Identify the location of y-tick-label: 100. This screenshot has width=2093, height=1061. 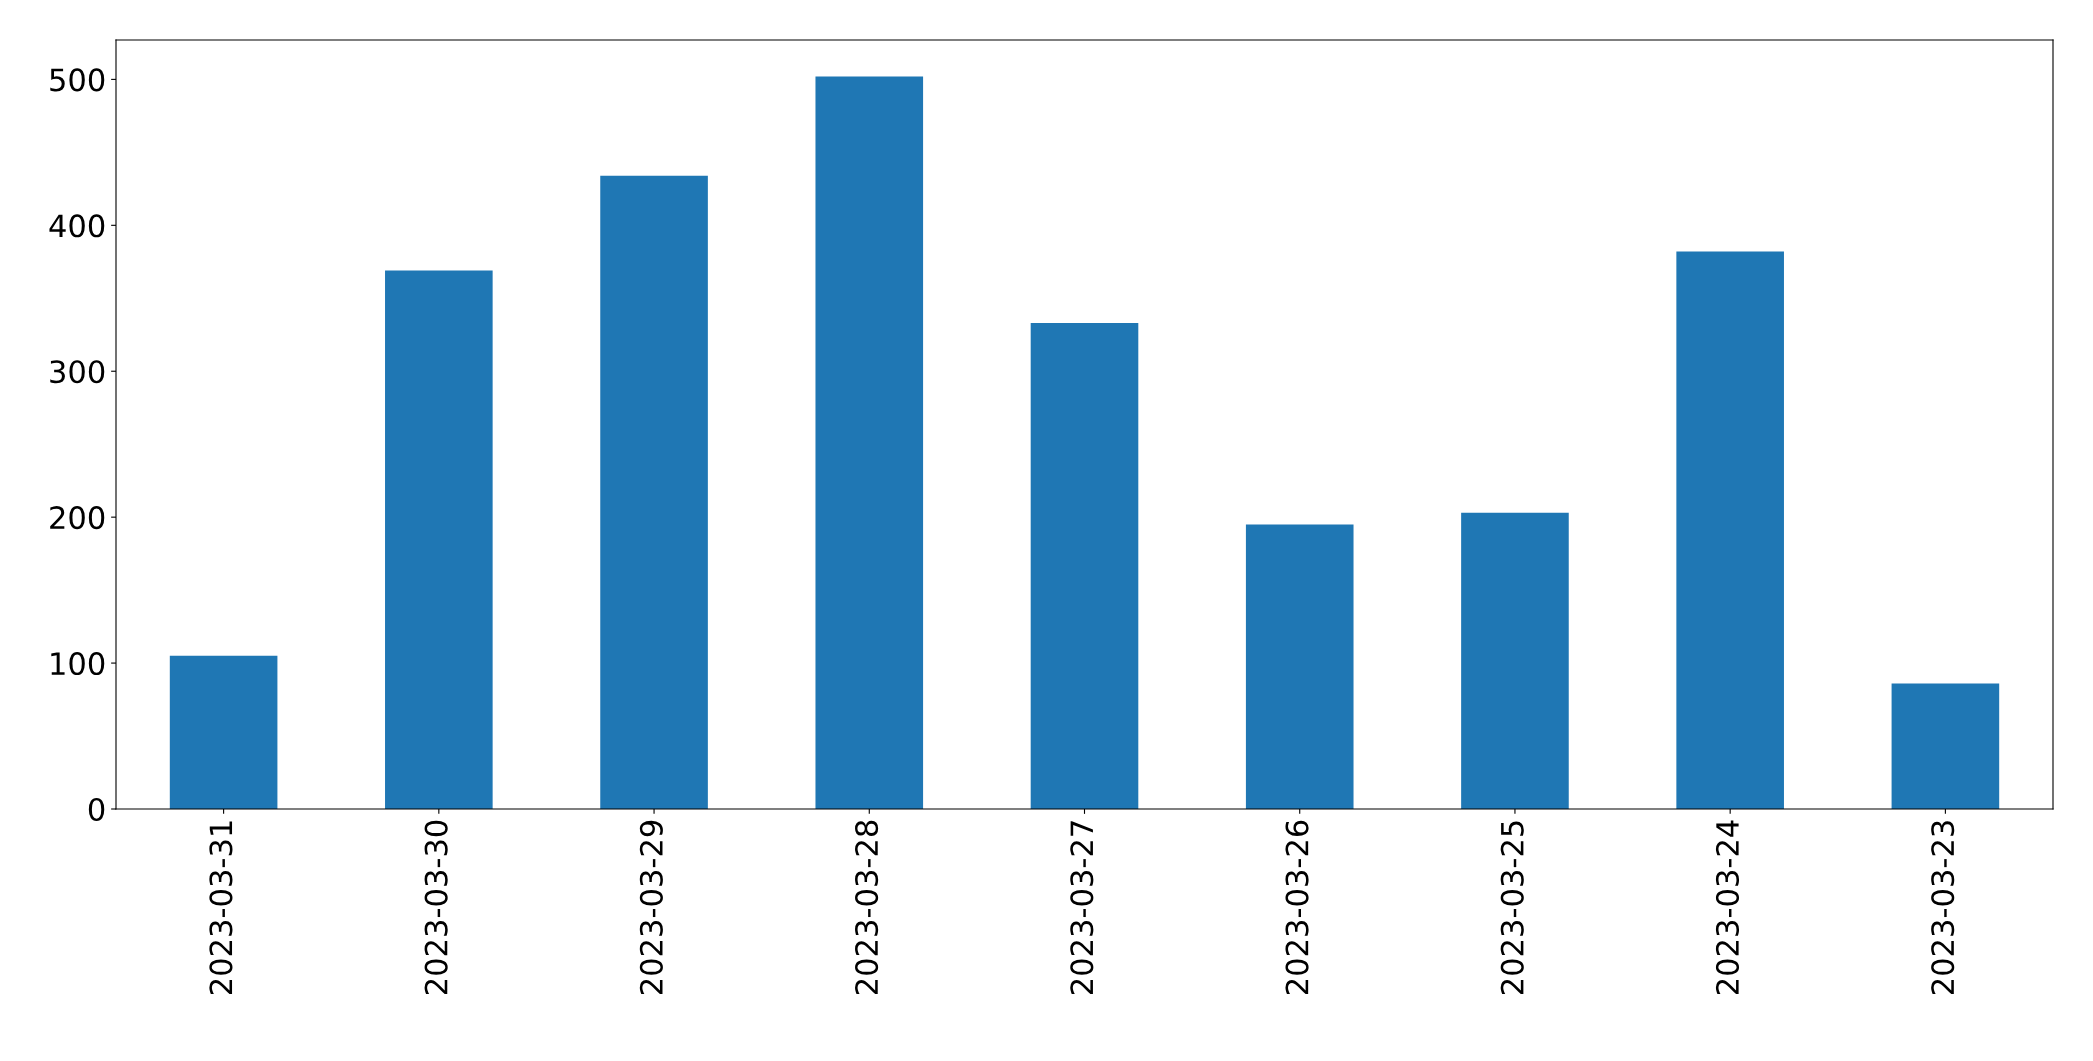
(78, 664).